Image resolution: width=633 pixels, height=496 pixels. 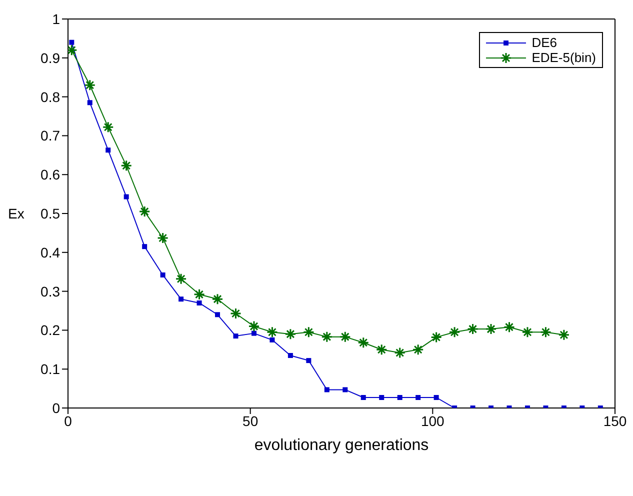 What do you see at coordinates (50, 96) in the screenshot?
I see `y-tick-label: 0.8` at bounding box center [50, 96].